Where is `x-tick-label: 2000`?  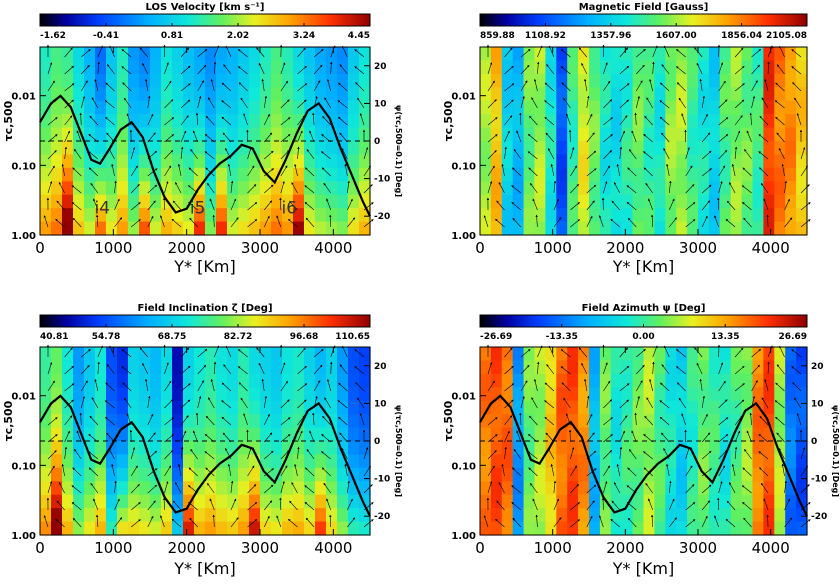 x-tick-label: 2000 is located at coordinates (187, 548).